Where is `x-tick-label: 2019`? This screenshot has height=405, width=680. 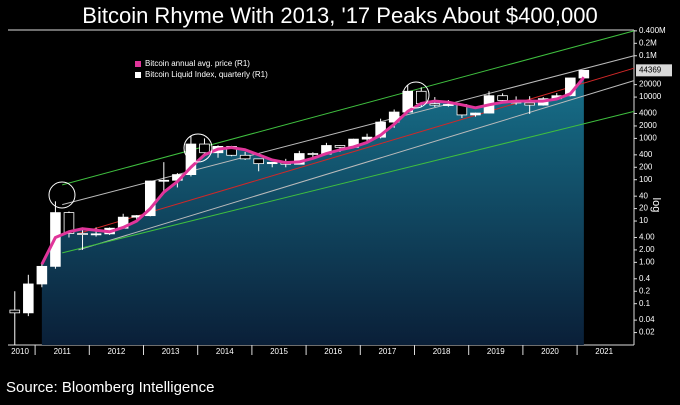 x-tick-label: 2019 is located at coordinates (496, 351).